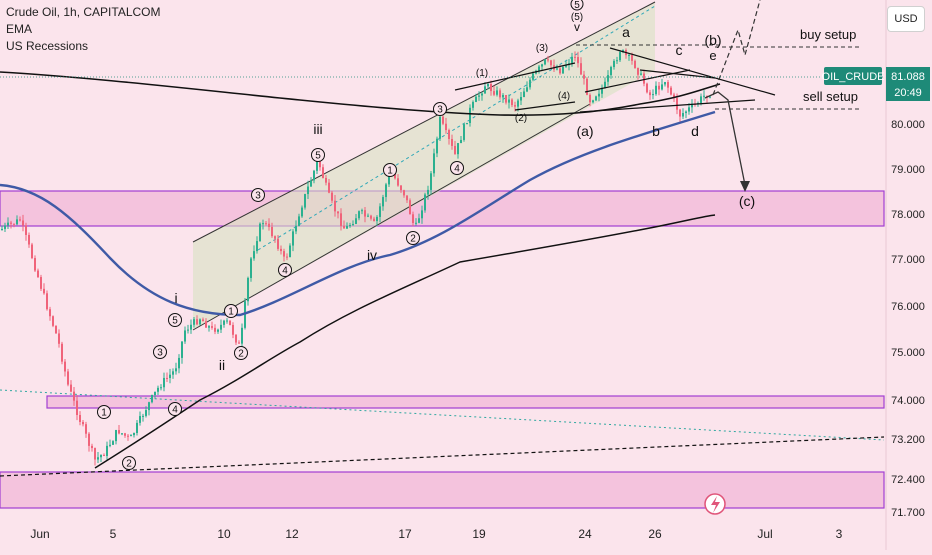 Image resolution: width=932 pixels, height=555 pixels. What do you see at coordinates (442, 208) in the screenshot?
I see `zone-upper` at bounding box center [442, 208].